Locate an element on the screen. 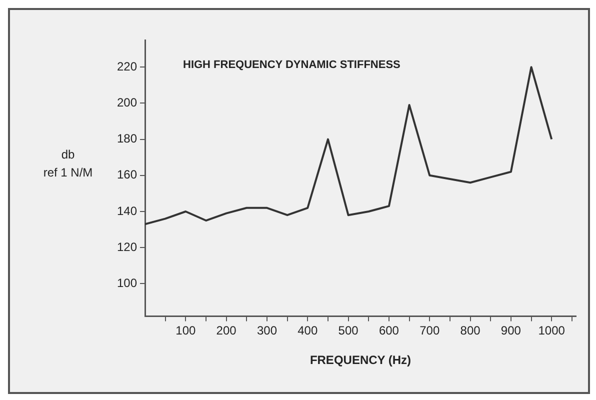 The image size is (596, 400). y-tick-label: 120 is located at coordinates (127, 247).